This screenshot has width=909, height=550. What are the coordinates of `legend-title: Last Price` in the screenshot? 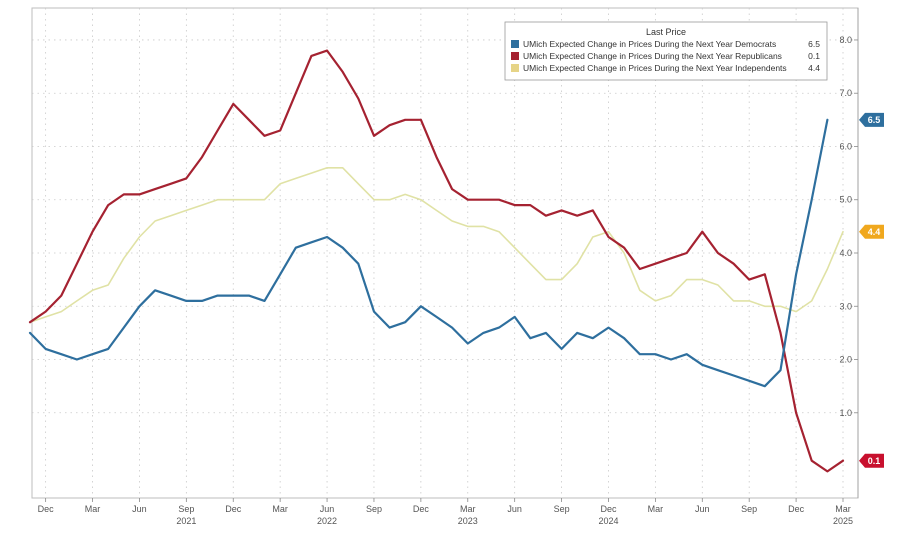 It's located at (666, 32).